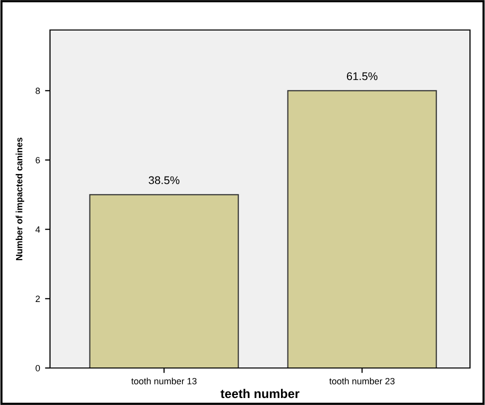 This screenshot has height=405, width=485. I want to click on annotation: 38.5%, so click(164, 180).